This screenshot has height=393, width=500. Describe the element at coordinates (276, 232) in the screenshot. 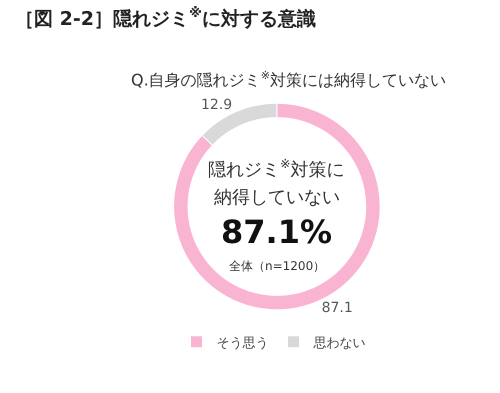

I see `text: 87.1%` at that location.